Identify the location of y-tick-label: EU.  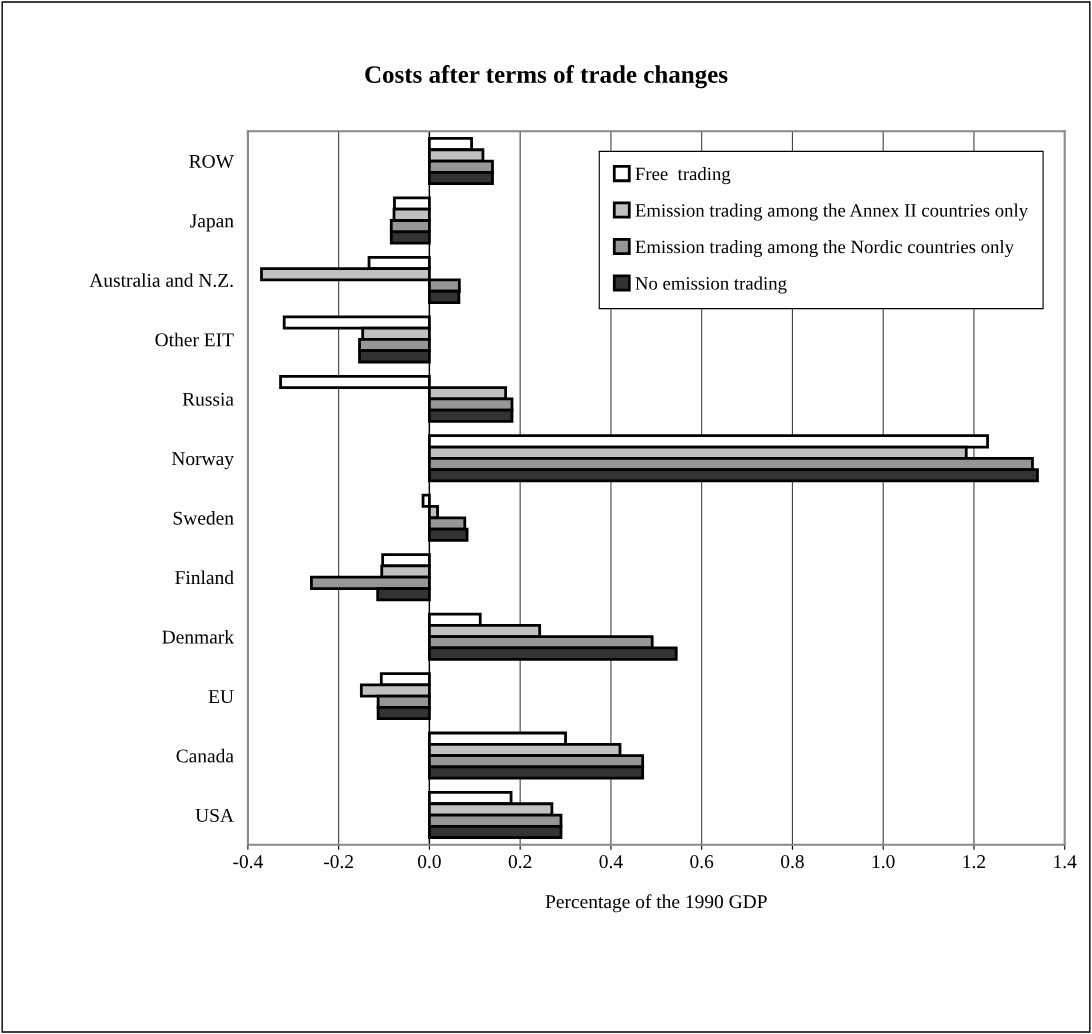
(221, 697).